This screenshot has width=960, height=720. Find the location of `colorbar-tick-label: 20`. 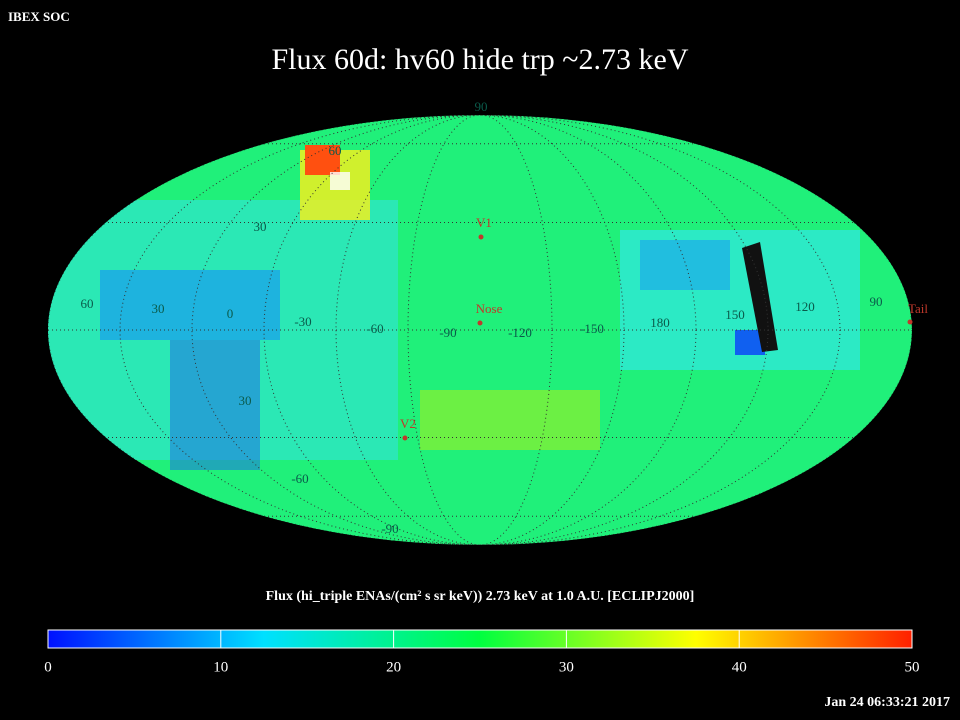

colorbar-tick-label: 20 is located at coordinates (393, 667).